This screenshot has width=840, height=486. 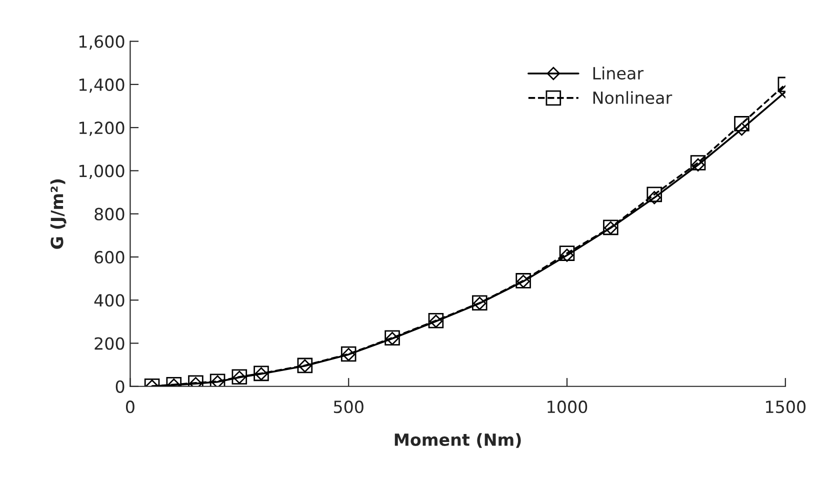 What do you see at coordinates (101, 129) in the screenshot?
I see `y-tick-label: 1,200` at bounding box center [101, 129].